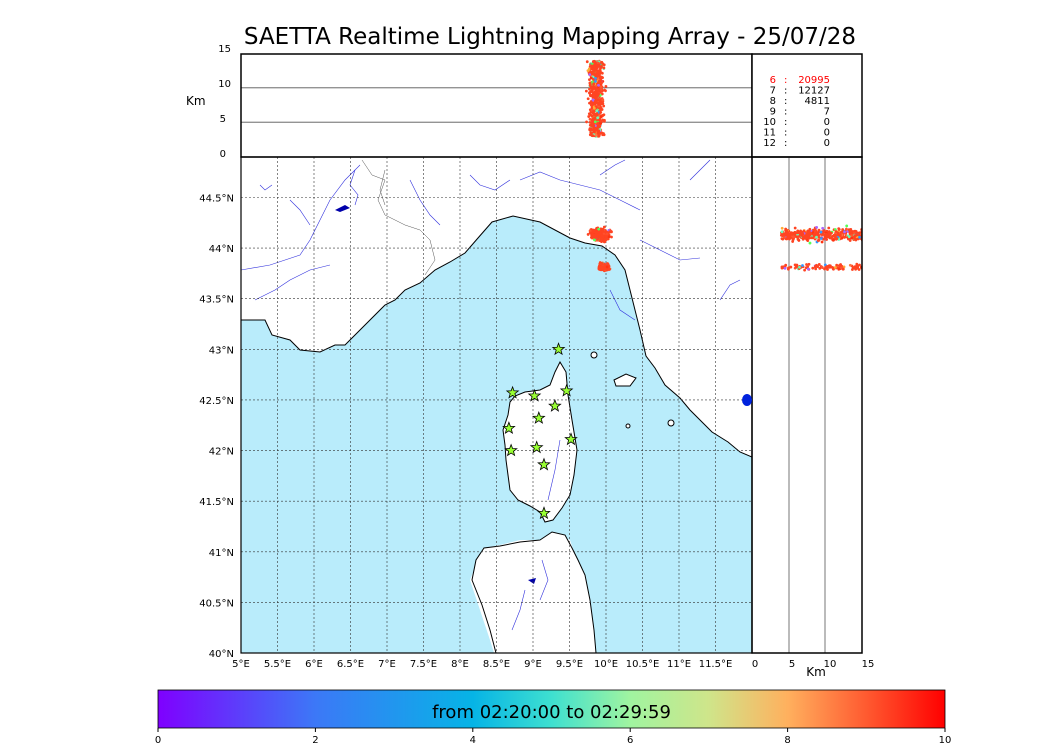 This screenshot has width=1050, height=750. I want to click on lat-tick-label: 40.5°N, so click(216, 603).